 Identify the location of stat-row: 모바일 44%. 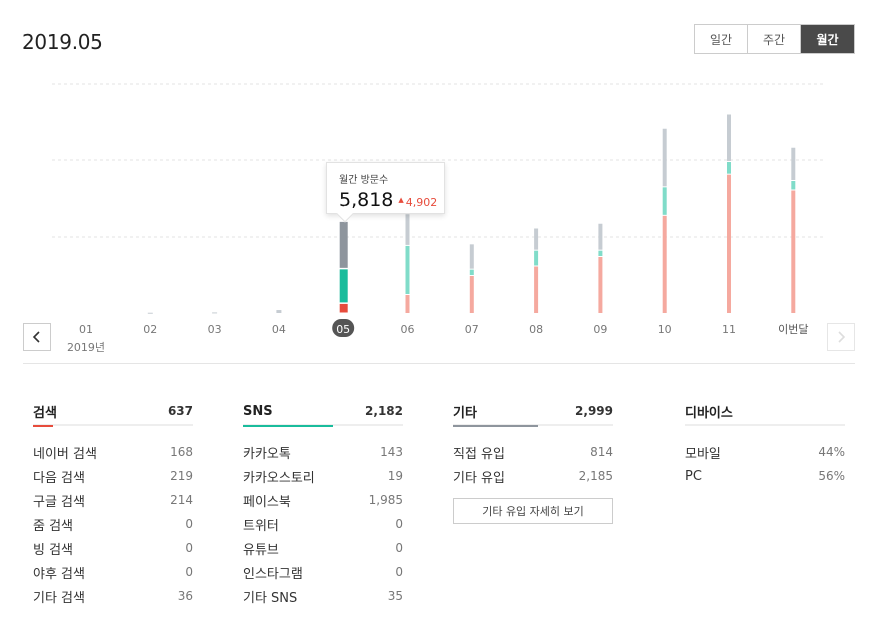
(765, 452).